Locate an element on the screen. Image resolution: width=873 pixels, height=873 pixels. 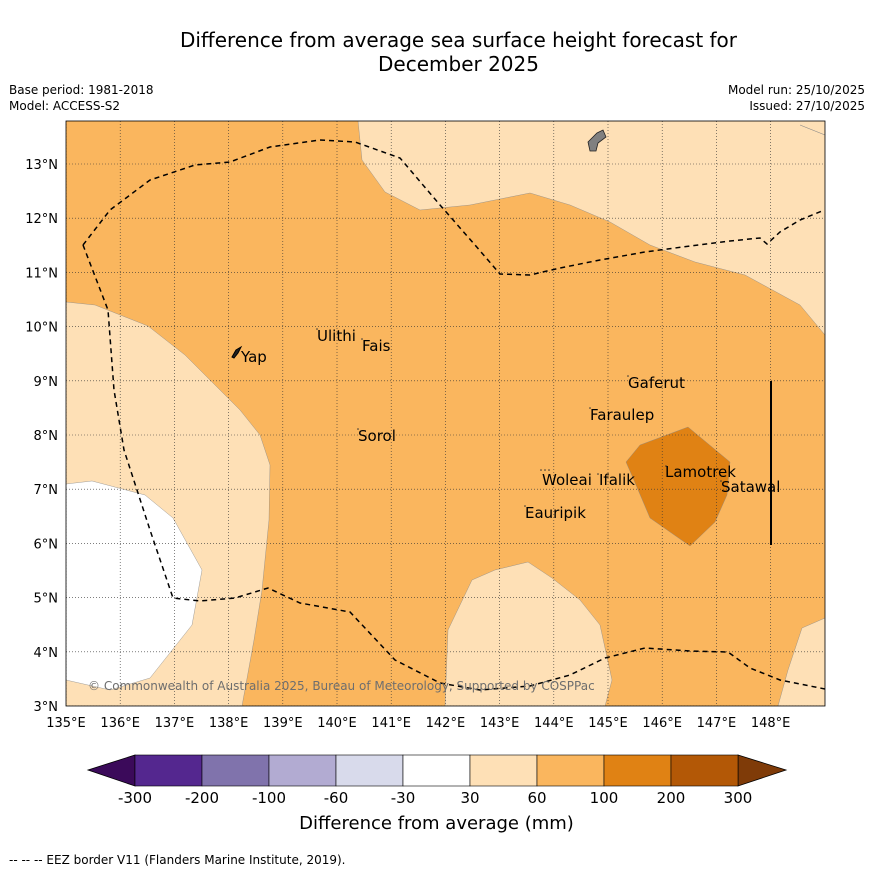
label-ulithi: Ulithi is located at coordinates (336, 336).